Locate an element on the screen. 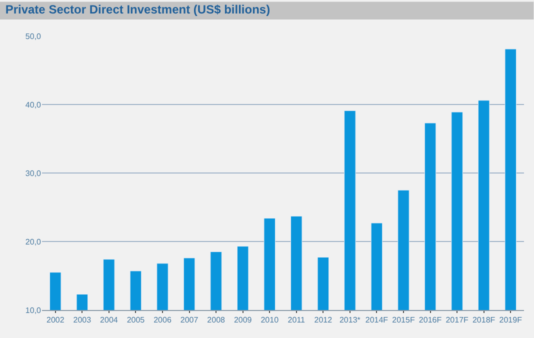  x-tick-label: 2004 is located at coordinates (109, 320).